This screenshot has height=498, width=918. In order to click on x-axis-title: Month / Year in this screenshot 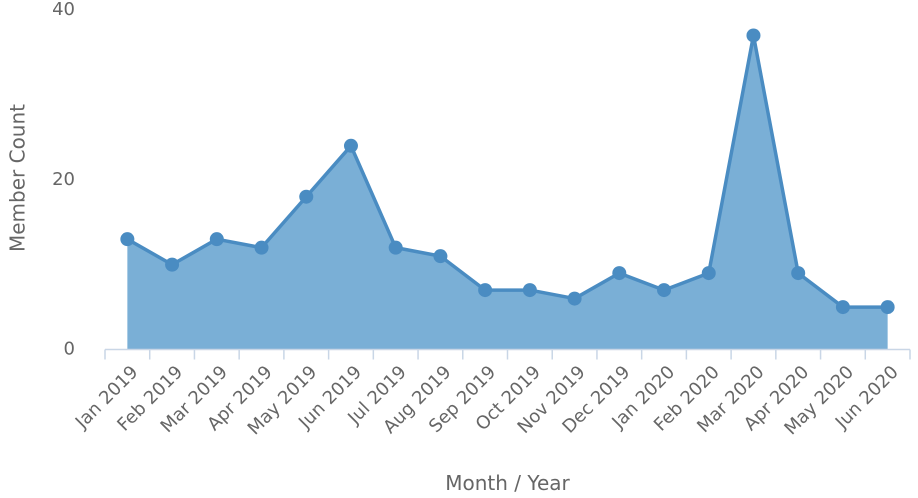, I will do `click(507, 483)`.